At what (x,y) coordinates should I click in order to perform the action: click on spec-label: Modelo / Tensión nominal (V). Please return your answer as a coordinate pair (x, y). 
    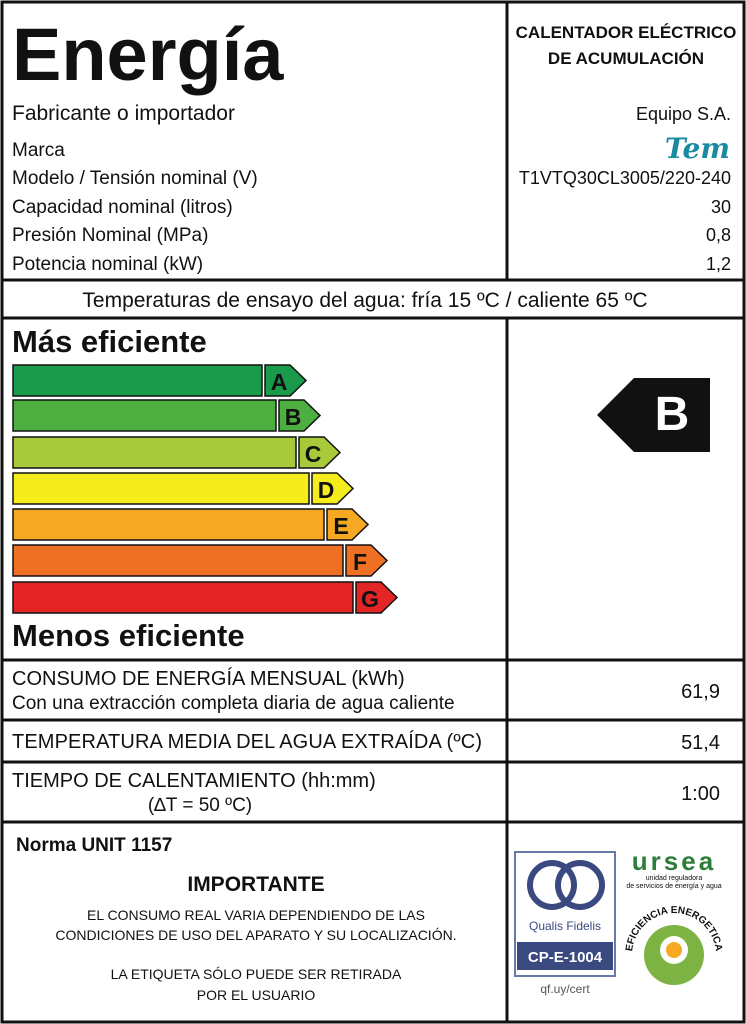
    Looking at the image, I should click on (135, 178).